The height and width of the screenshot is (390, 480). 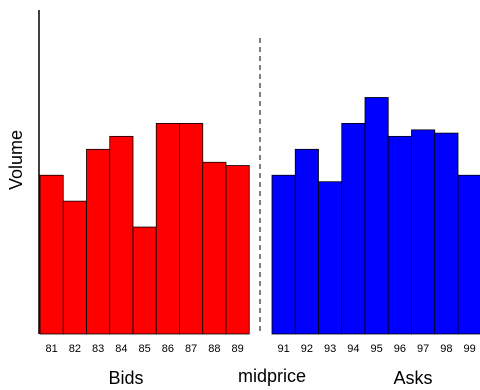 I want to click on x-tick-label-94: 94, so click(x=353, y=349).